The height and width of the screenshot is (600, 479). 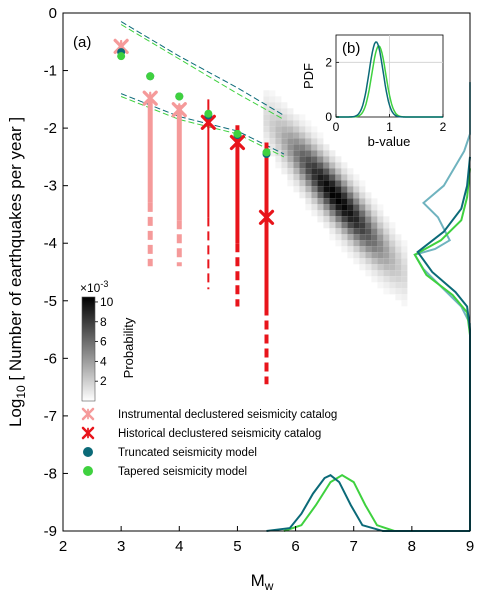 I want to click on x-tick-label: 4, so click(x=179, y=546).